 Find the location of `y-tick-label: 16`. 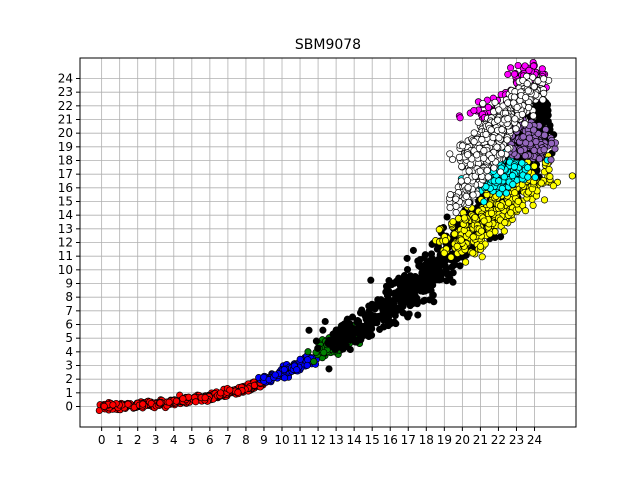

y-tick-label: 16 is located at coordinates (65, 188).